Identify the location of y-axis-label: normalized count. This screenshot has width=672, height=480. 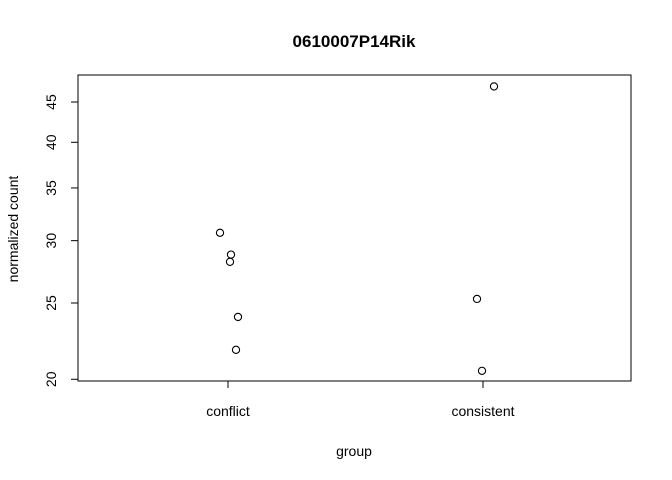
(13, 229).